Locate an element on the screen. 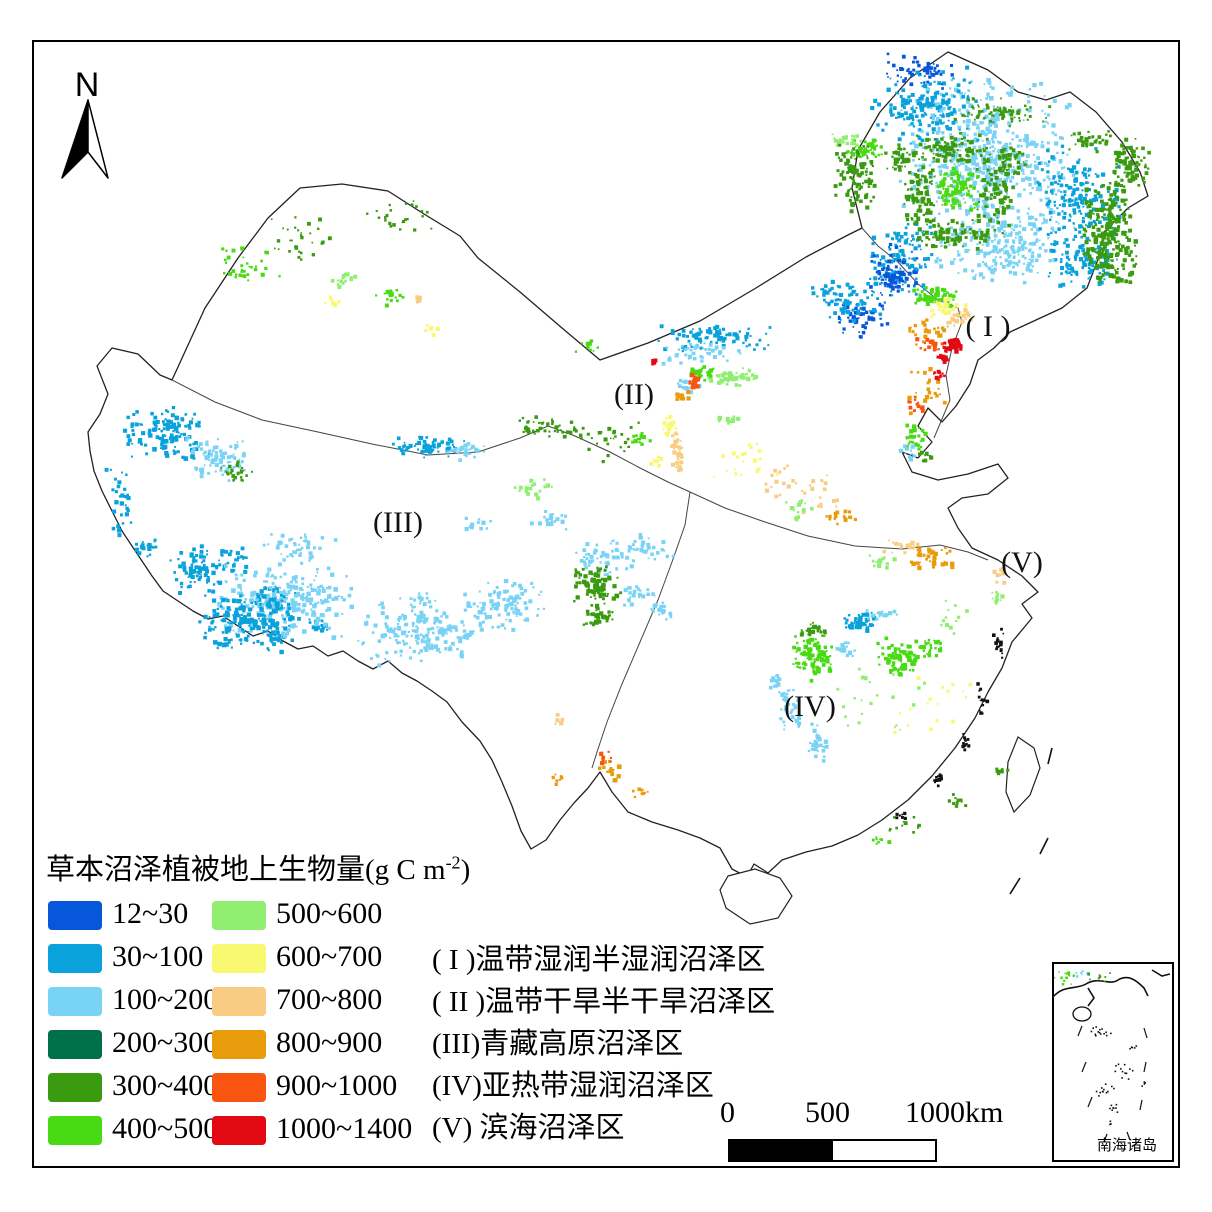  legend-range-label: 1000~1400 is located at coordinates (344, 1128).